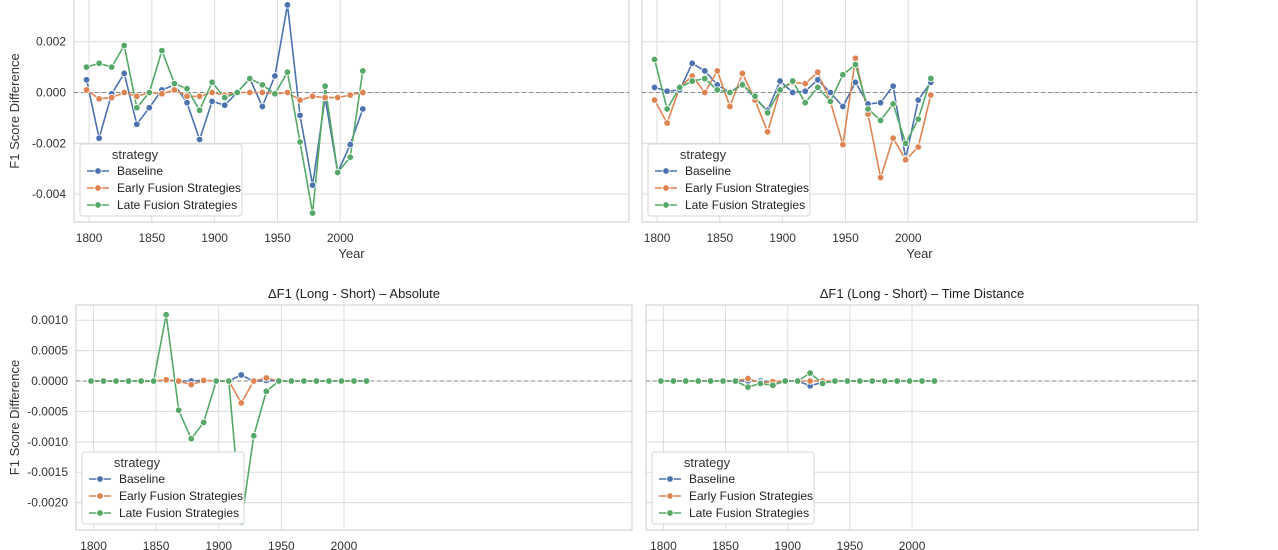 Image resolution: width=1278 pixels, height=550 pixels. What do you see at coordinates (179, 513) in the screenshot?
I see `legend-entry: Late Fusion Strategies` at bounding box center [179, 513].